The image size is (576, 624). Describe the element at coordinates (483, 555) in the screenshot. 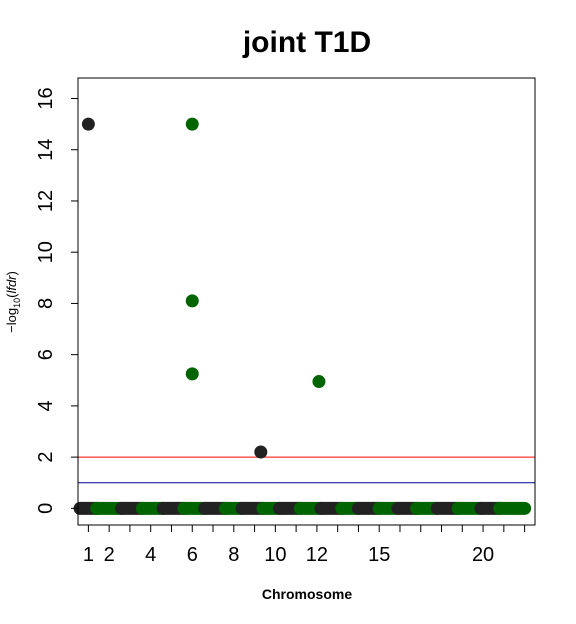

I see `x-tick-label-20: 20` at that location.